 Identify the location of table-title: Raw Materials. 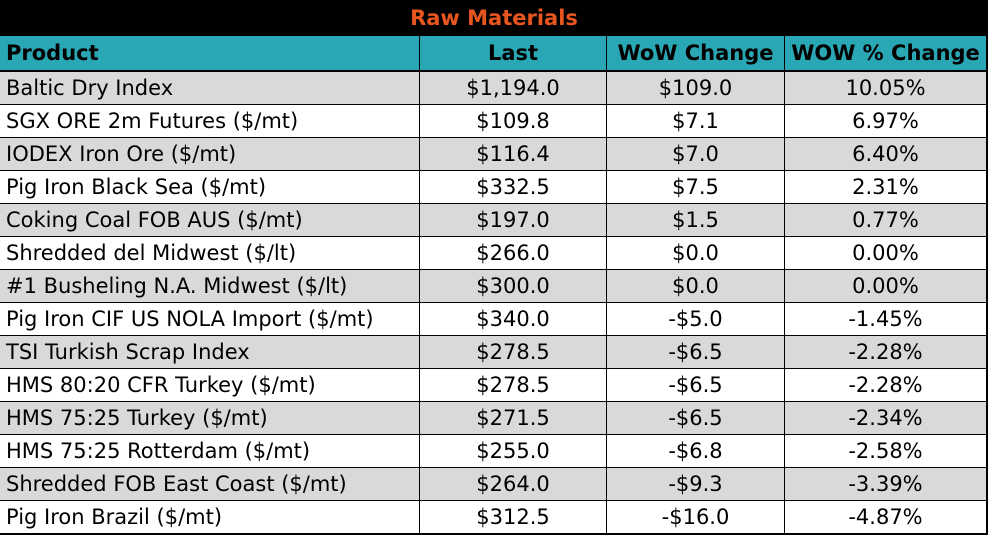
(494, 18).